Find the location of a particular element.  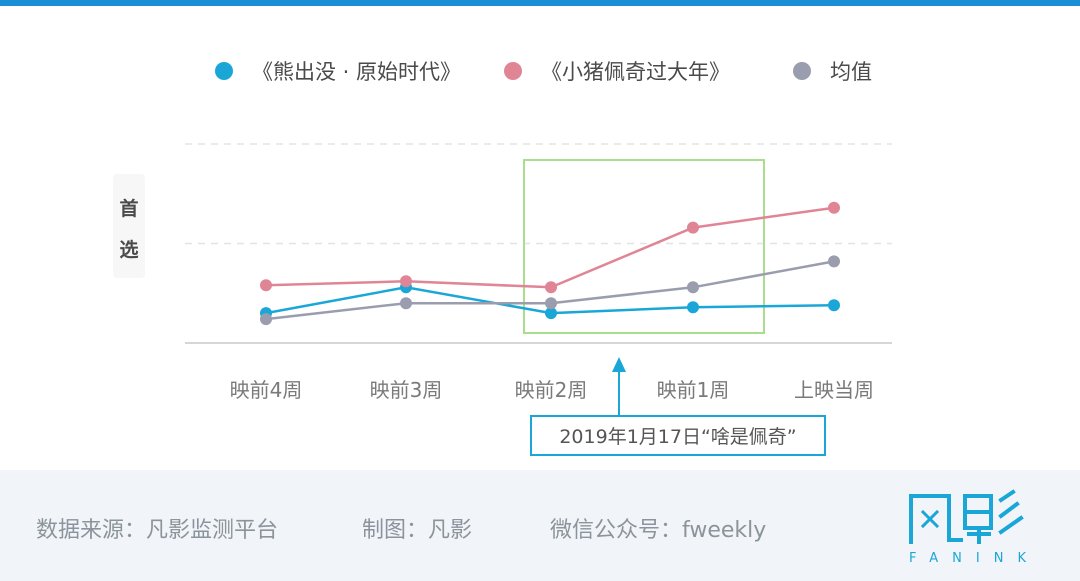

x-tick-label: 上映当周 is located at coordinates (834, 390).